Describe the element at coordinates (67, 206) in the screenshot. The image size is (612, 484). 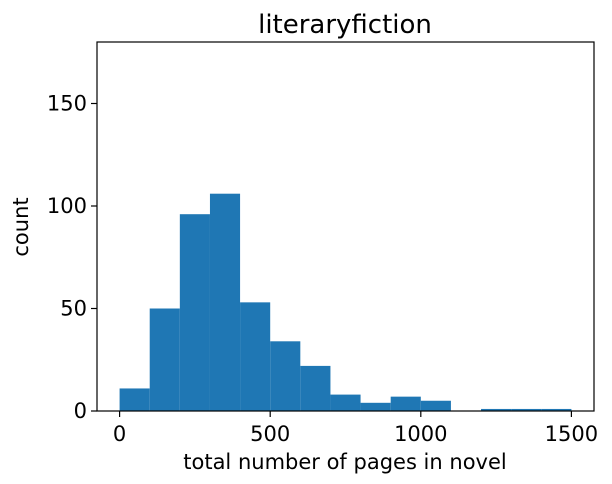
I see `y-tick-label-100: 100` at that location.